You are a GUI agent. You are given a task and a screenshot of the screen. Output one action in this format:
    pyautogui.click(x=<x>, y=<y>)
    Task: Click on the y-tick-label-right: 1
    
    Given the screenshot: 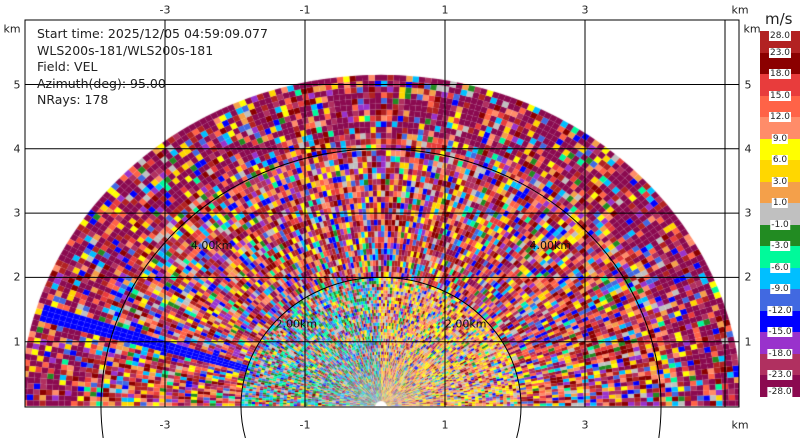 What is the action you would take?
    pyautogui.click(x=748, y=342)
    